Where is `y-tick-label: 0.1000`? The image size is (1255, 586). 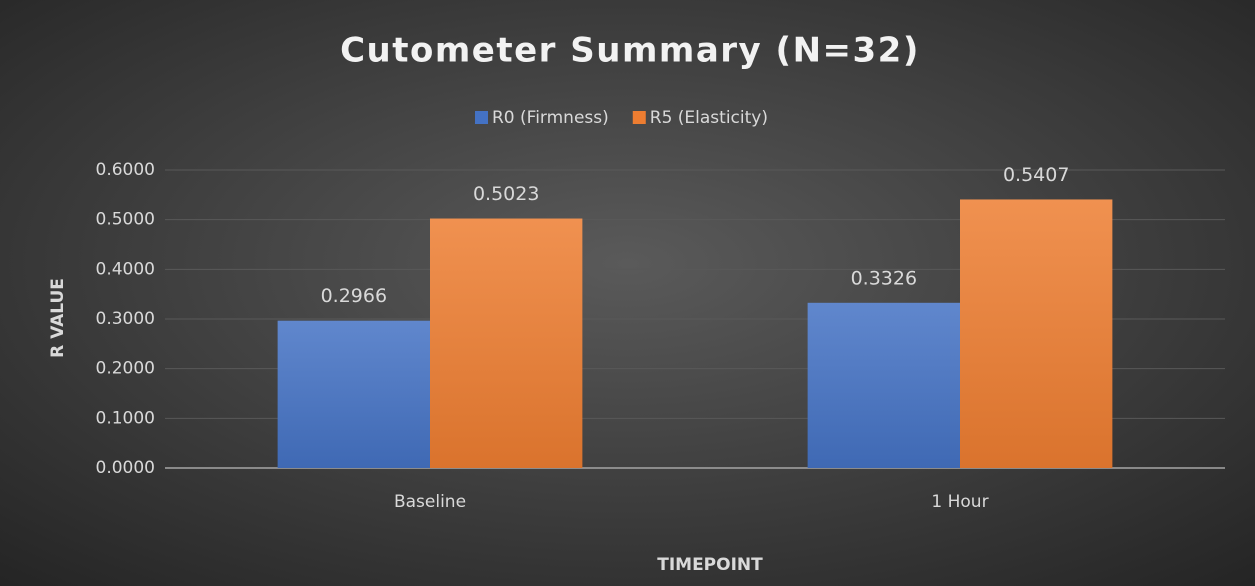
y-tick-label: 0.1000 is located at coordinates (125, 418).